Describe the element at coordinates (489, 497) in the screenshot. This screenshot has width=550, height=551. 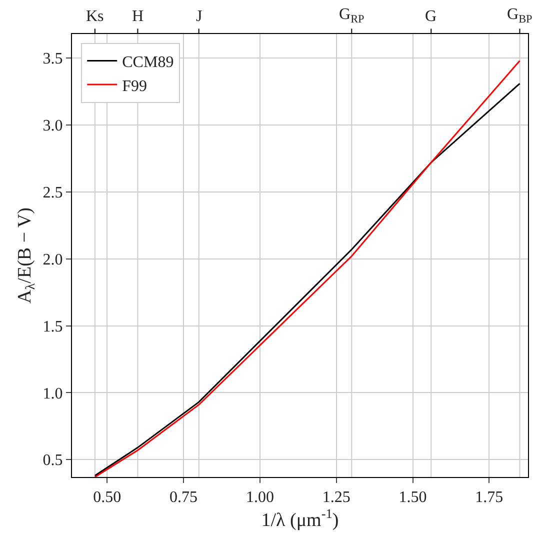
I see `x-tick-label: 1.75` at that location.